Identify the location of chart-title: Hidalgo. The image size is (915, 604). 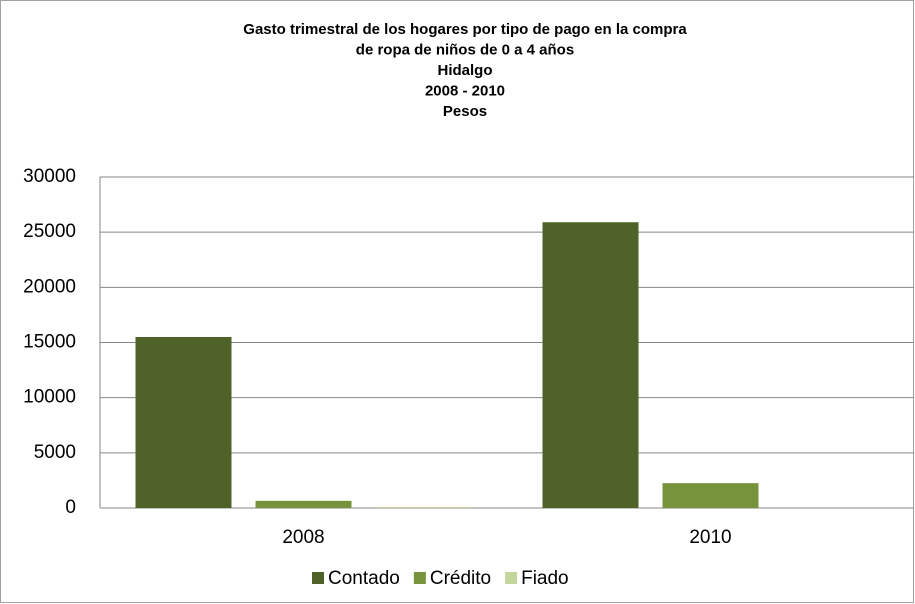
(465, 70).